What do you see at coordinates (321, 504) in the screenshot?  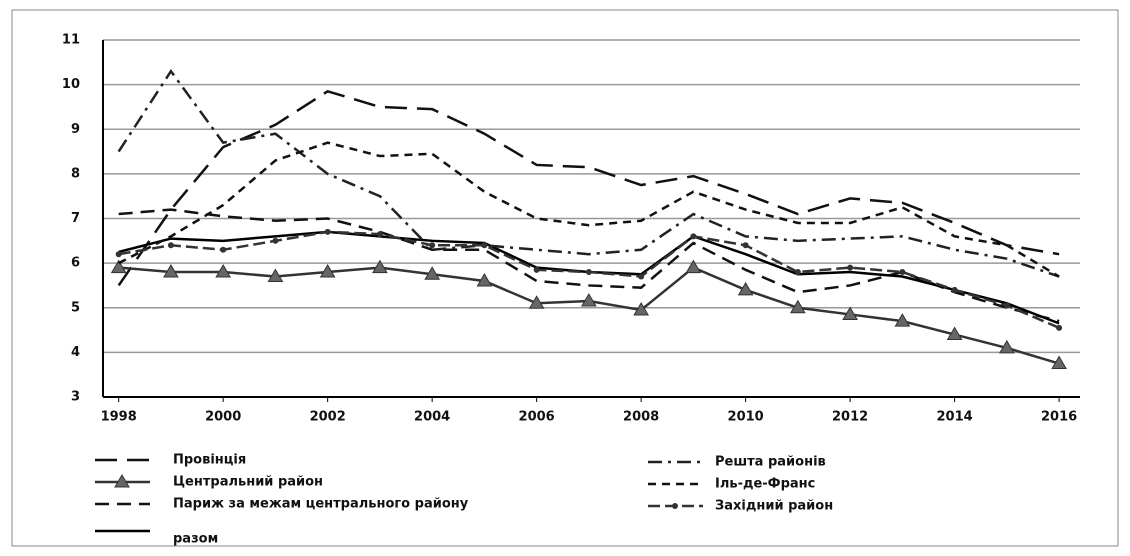 I see `legend-label: Париж за межам центрального району` at bounding box center [321, 504].